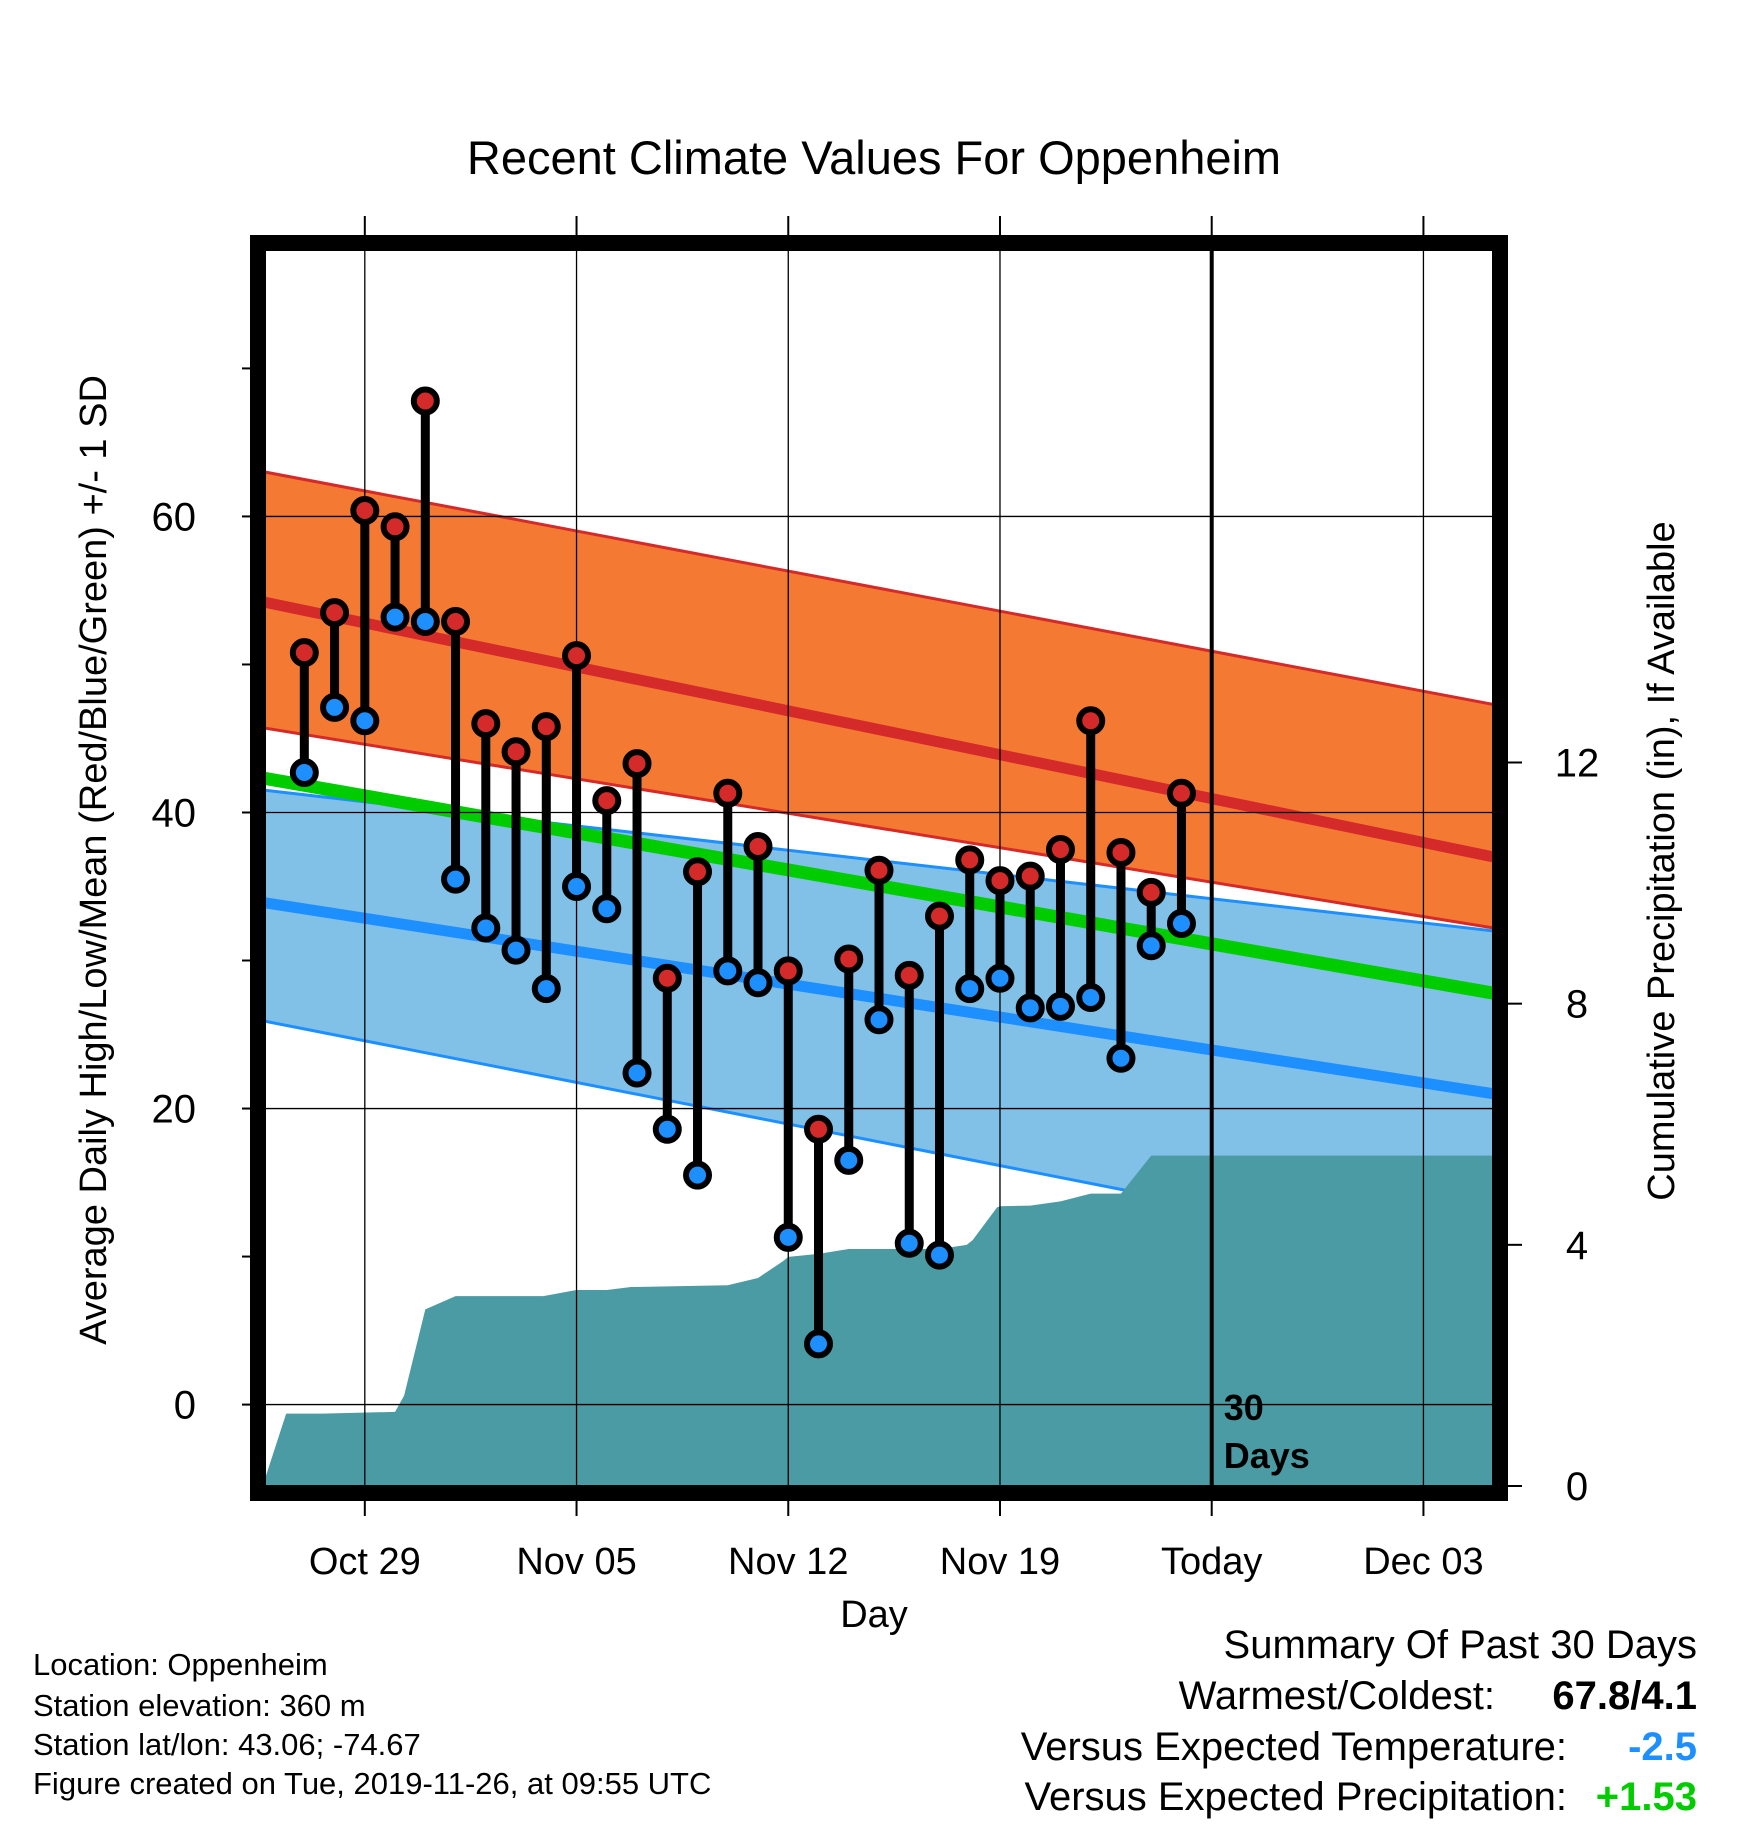 This screenshot has height=1828, width=1748. Describe the element at coordinates (1267, 1455) in the screenshot. I see `today-annotation: Days` at that location.